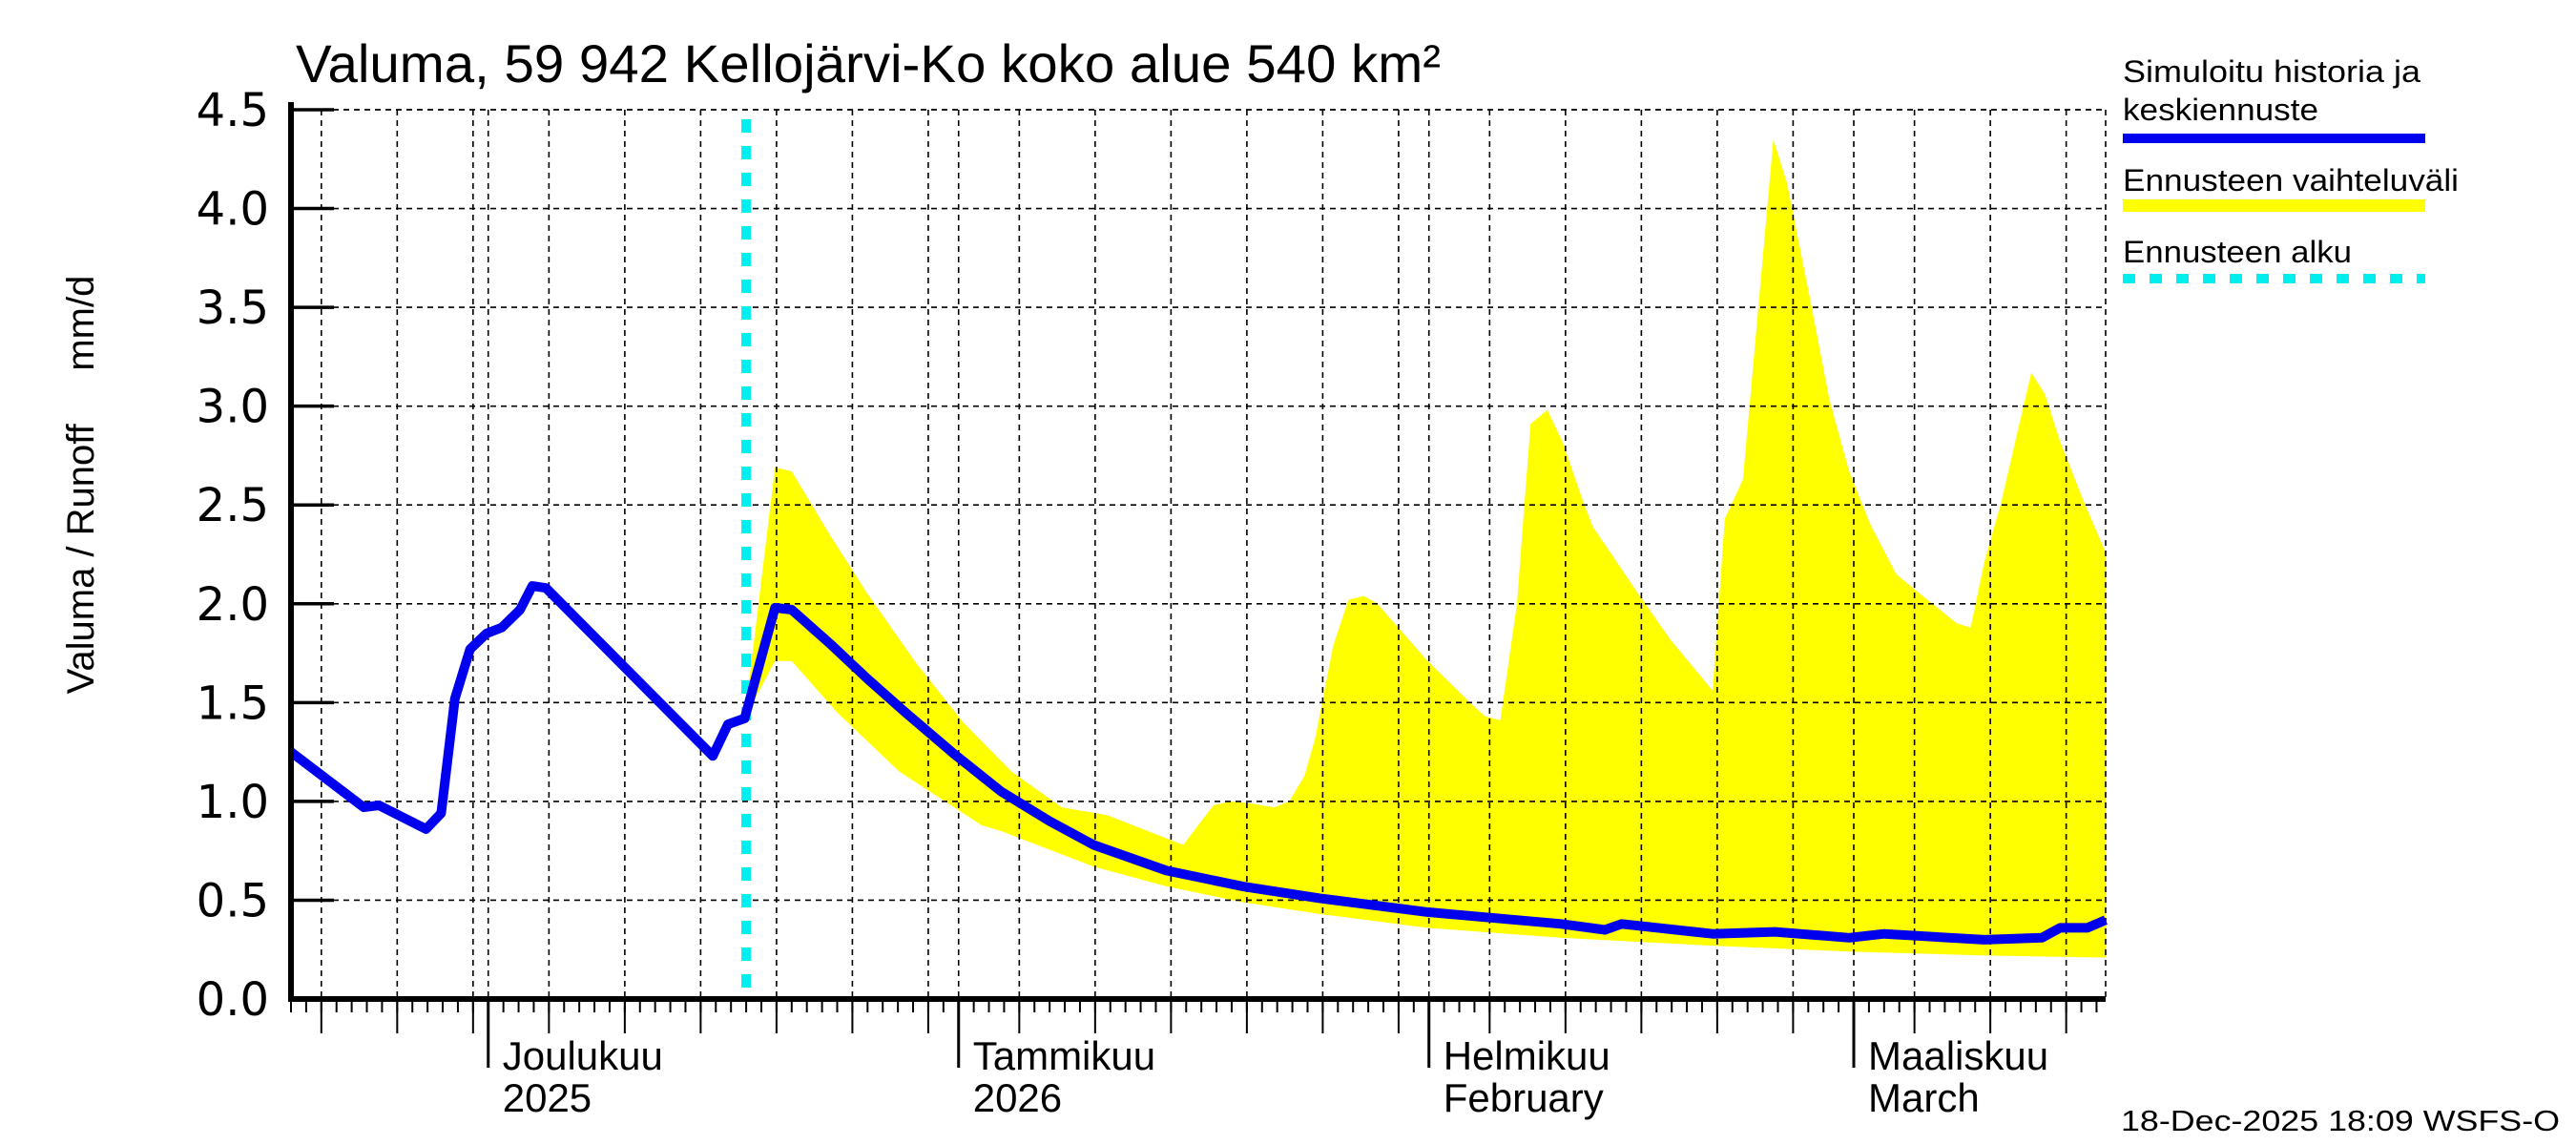  What do you see at coordinates (233, 802) in the screenshot?
I see `y-tick-label: 1.0` at bounding box center [233, 802].